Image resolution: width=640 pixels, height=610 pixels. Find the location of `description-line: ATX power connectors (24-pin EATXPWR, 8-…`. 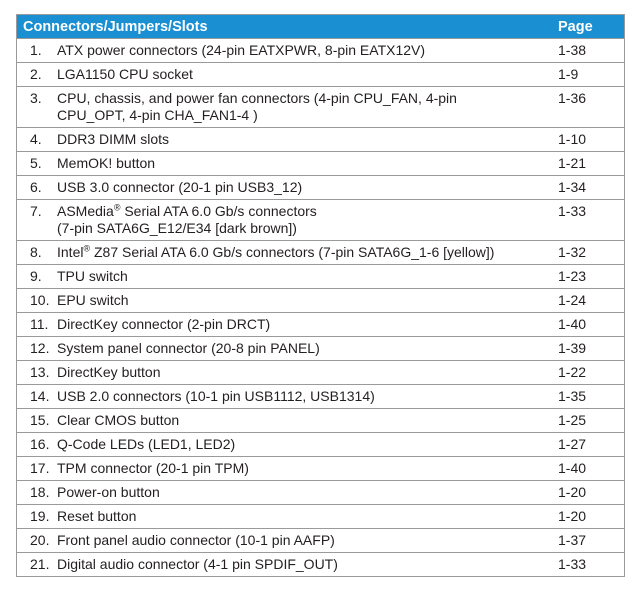

description-line: ATX power connectors (24-pin EATXPWR, 8-… is located at coordinates (241, 50).